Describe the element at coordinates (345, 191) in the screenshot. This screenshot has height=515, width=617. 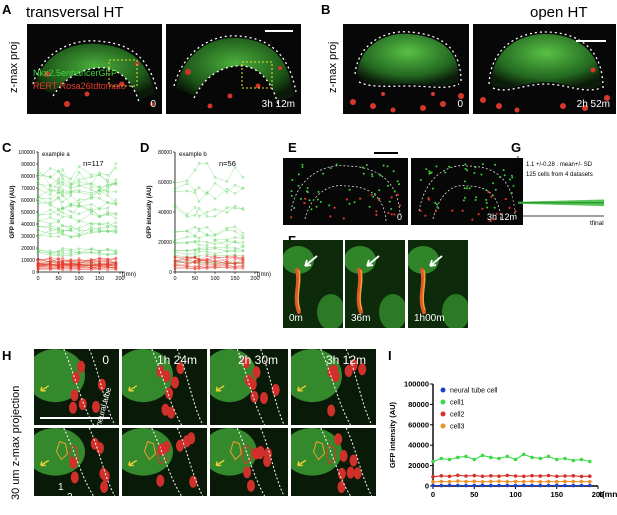
I see `micrograph-e-t0: 0` at that location.